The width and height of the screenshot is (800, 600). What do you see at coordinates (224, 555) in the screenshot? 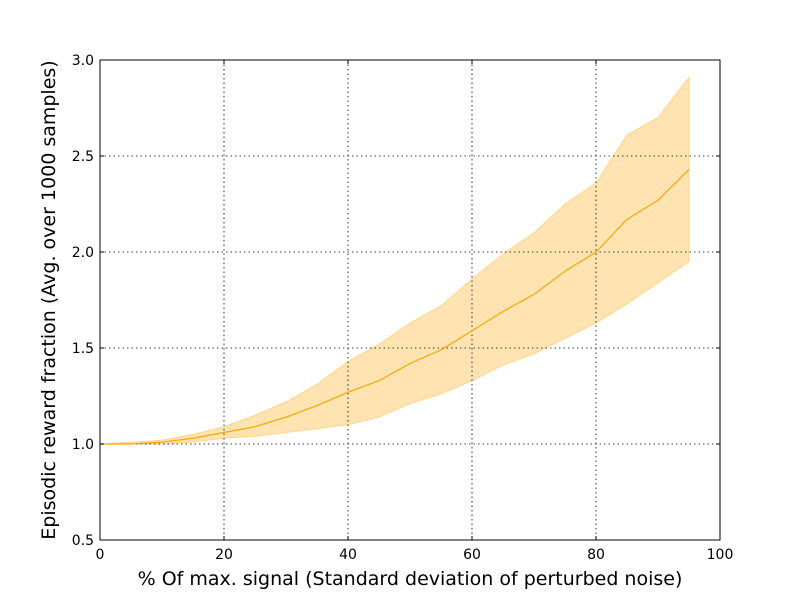
I see `x-tick-label: 20` at bounding box center [224, 555].